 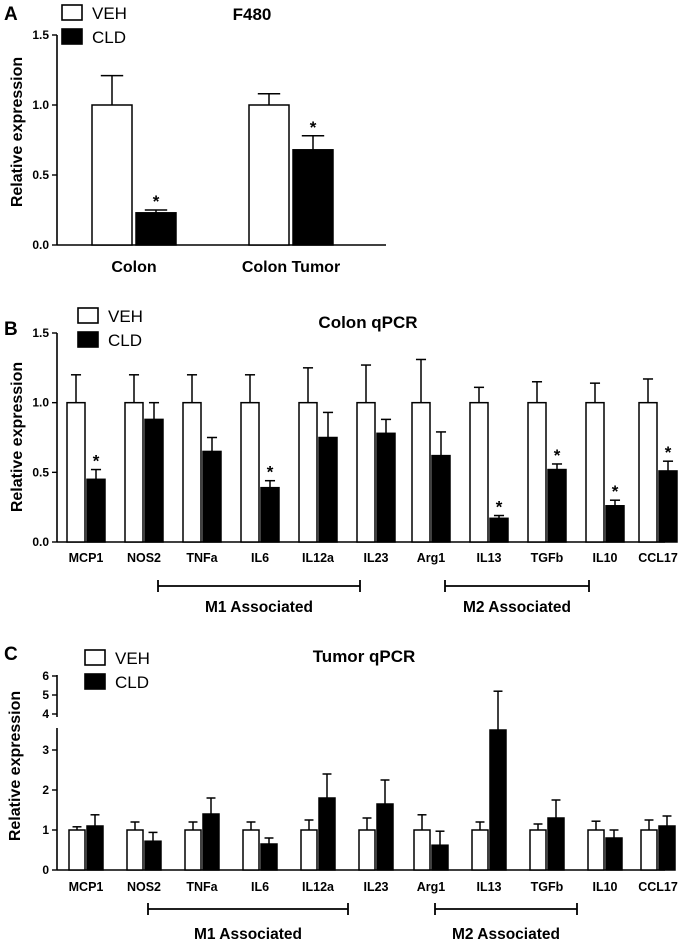 What do you see at coordinates (269, 175) in the screenshot?
I see `bar-veh-colon-tumor` at bounding box center [269, 175].